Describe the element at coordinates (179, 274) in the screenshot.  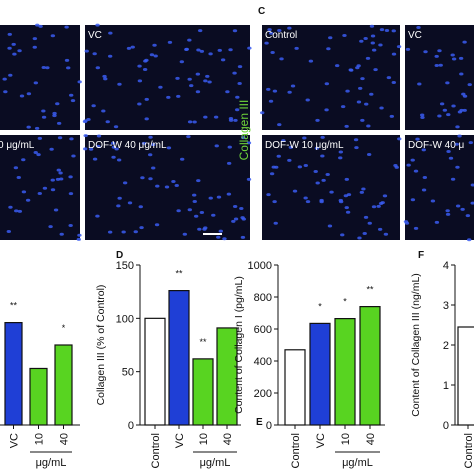
I see `significance: **` at that location.